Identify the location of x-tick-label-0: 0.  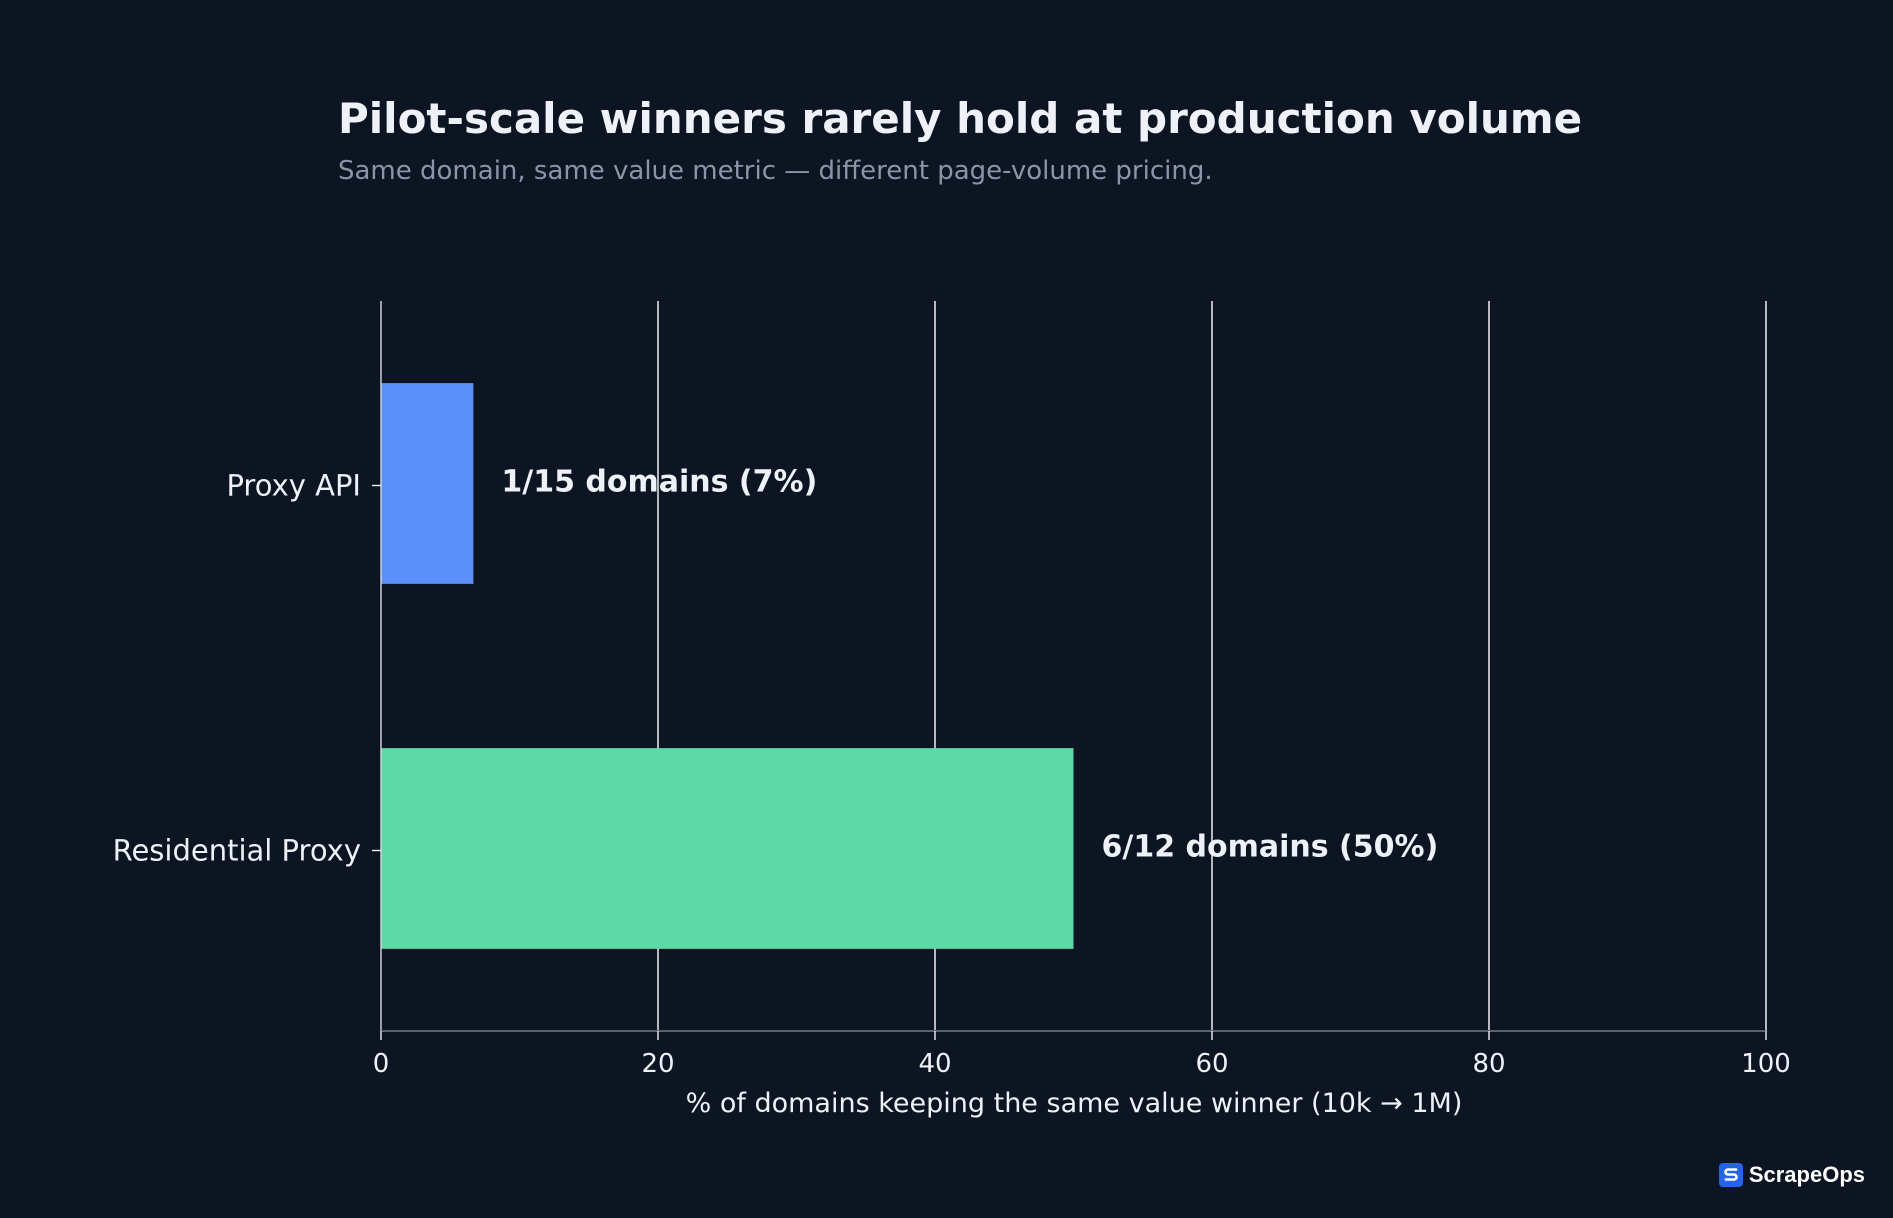
(381, 1064).